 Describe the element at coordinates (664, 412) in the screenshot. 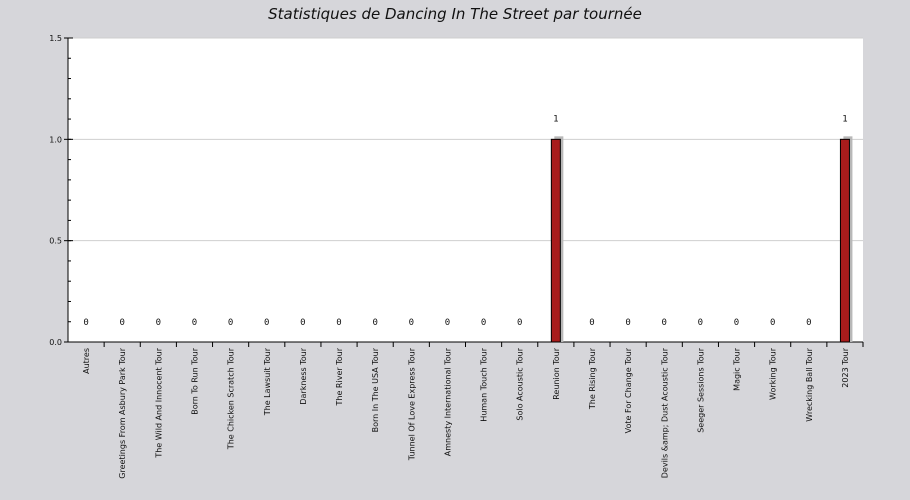

I see `x-category-label: Devils &amp; Dust Acoustic Tour` at that location.